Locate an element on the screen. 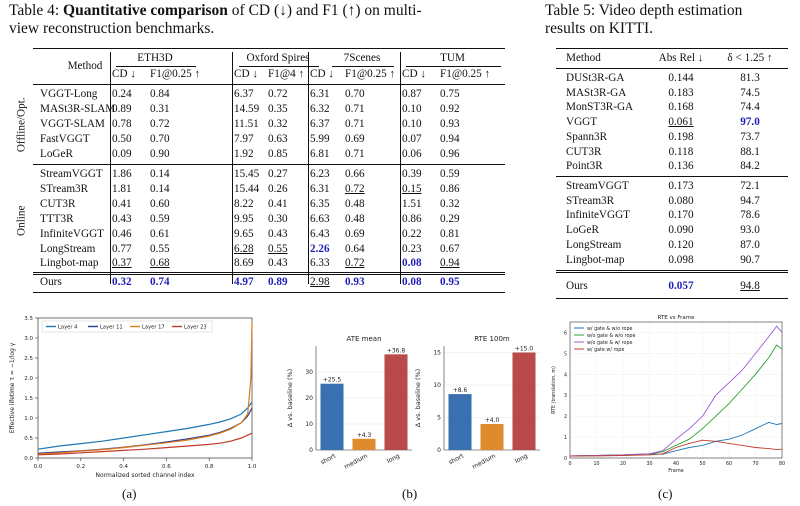 The image size is (800, 506). legend-label: Layer 11 is located at coordinates (111, 328).